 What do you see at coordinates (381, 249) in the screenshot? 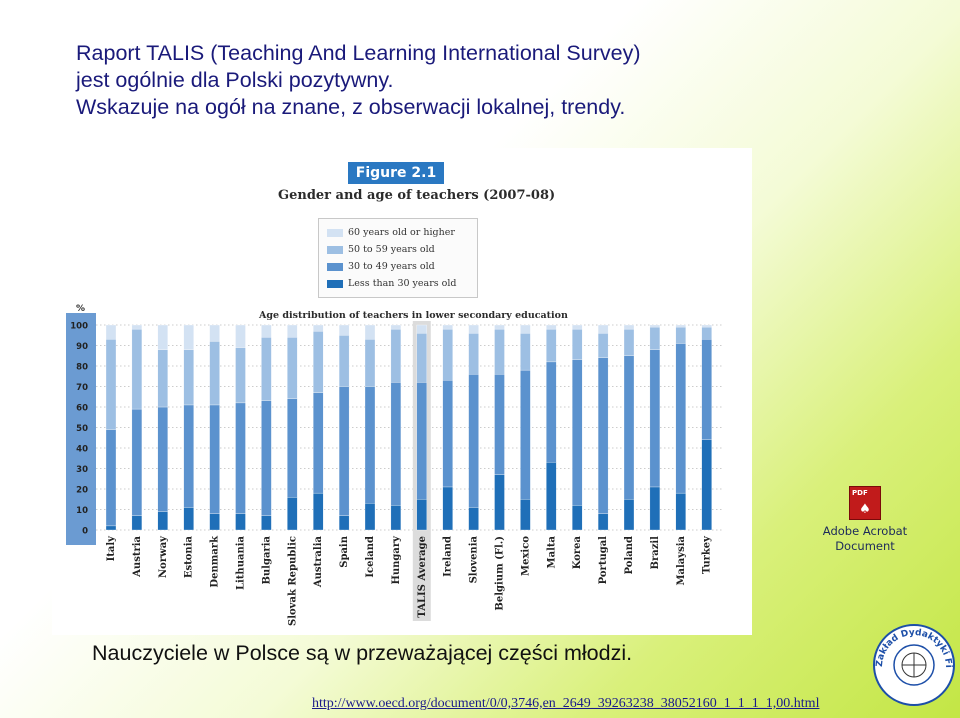
I see `legend-item: 50 to 59 years old` at bounding box center [381, 249].